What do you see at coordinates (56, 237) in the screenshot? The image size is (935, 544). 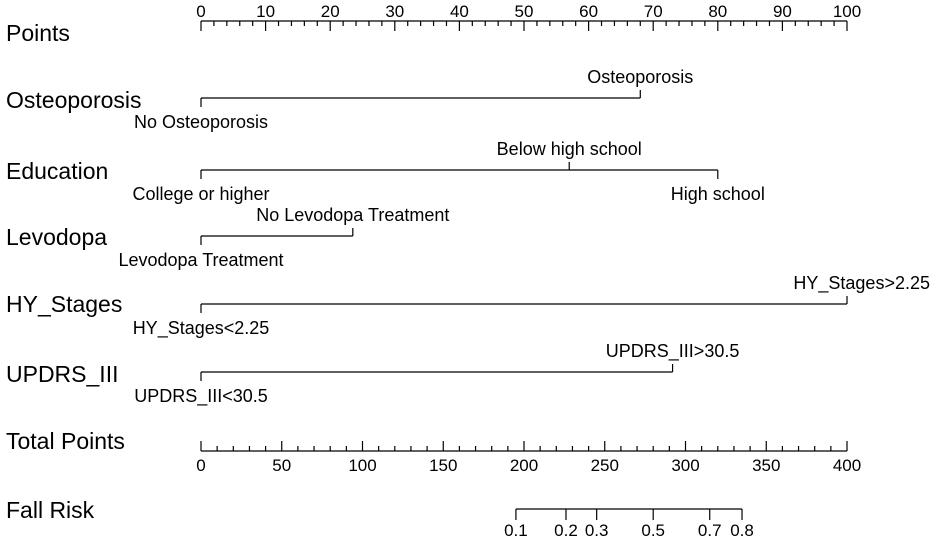 I see `levodopa-label: Levodopa` at bounding box center [56, 237].